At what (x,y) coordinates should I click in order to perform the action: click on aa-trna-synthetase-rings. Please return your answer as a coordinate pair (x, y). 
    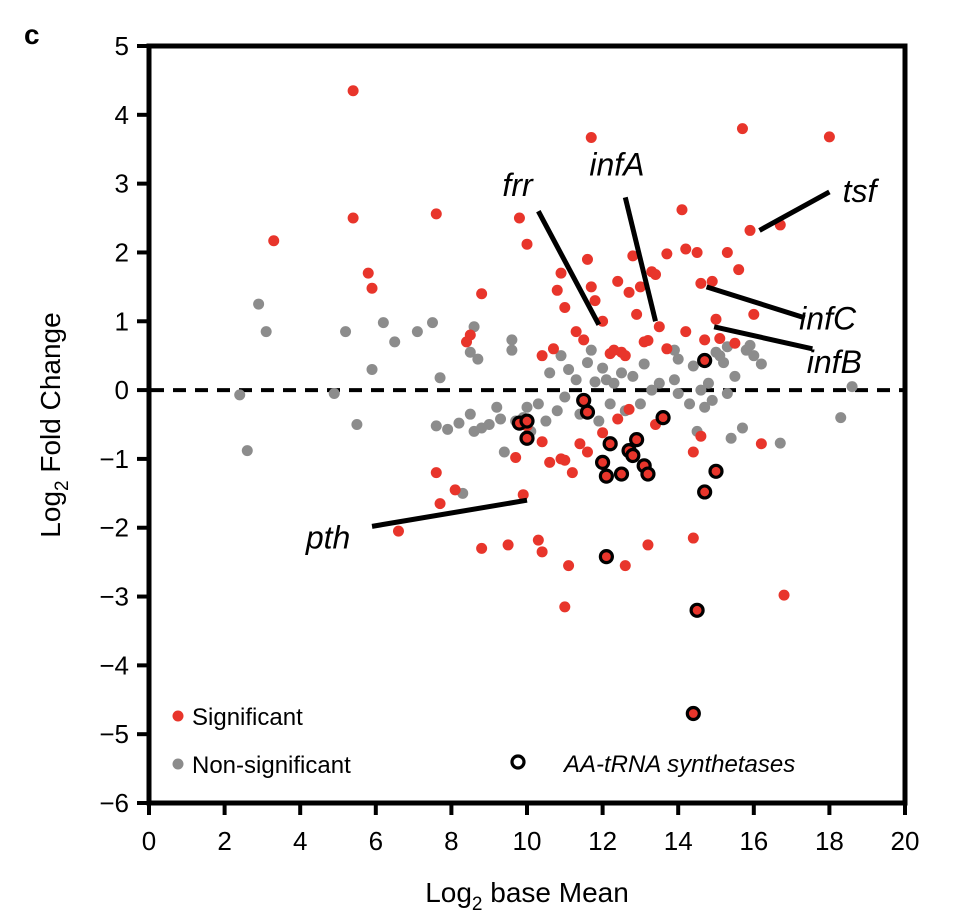
    Looking at the image, I should click on (617, 537).